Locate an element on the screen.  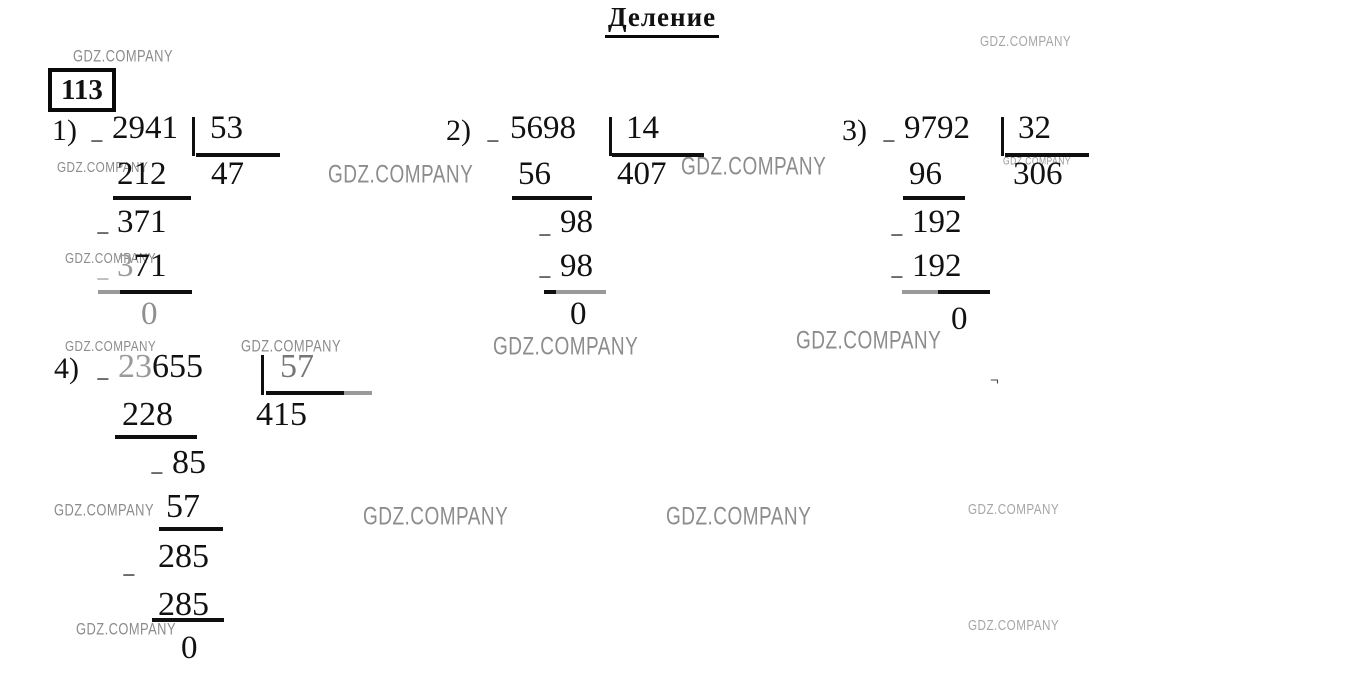
dividend: 23655 is located at coordinates (160, 367).